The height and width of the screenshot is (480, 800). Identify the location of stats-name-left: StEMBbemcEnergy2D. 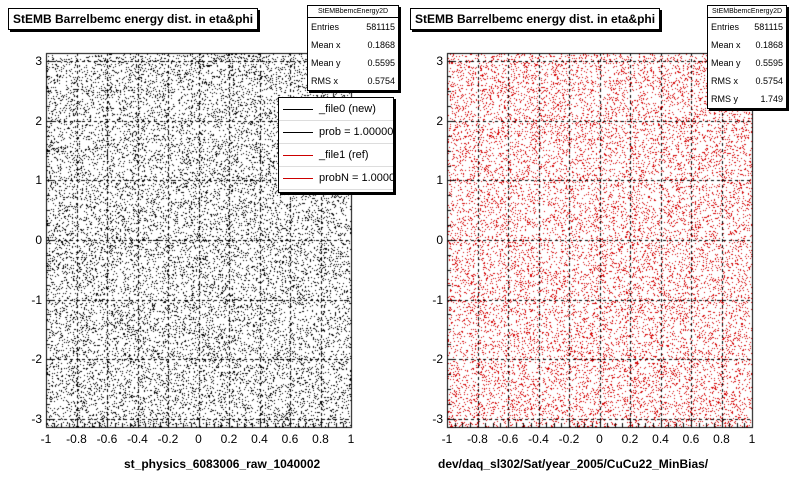
(353, 12).